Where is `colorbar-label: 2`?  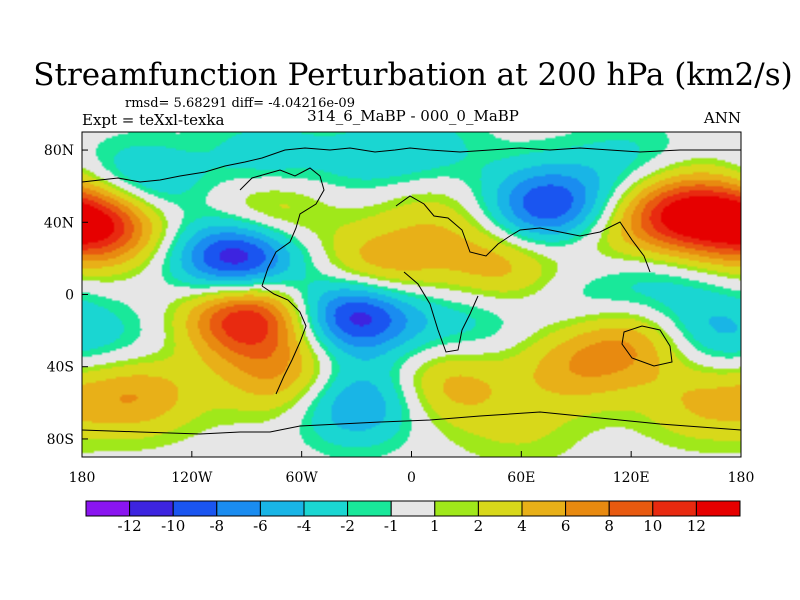 colorbar-label: 2 is located at coordinates (479, 526).